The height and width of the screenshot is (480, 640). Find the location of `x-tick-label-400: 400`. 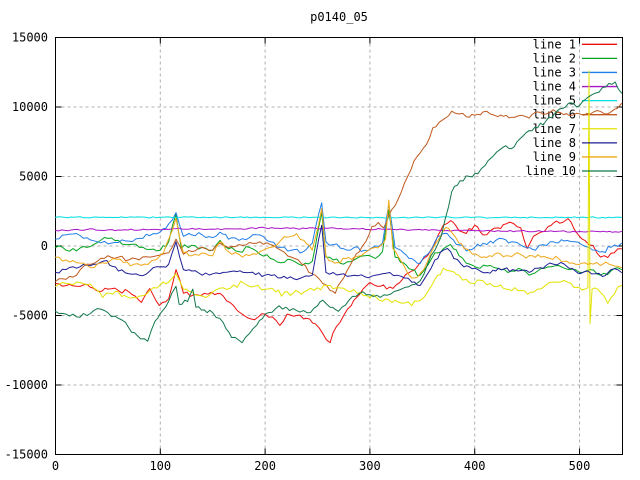

x-tick-label-400: 400 is located at coordinates (475, 466).